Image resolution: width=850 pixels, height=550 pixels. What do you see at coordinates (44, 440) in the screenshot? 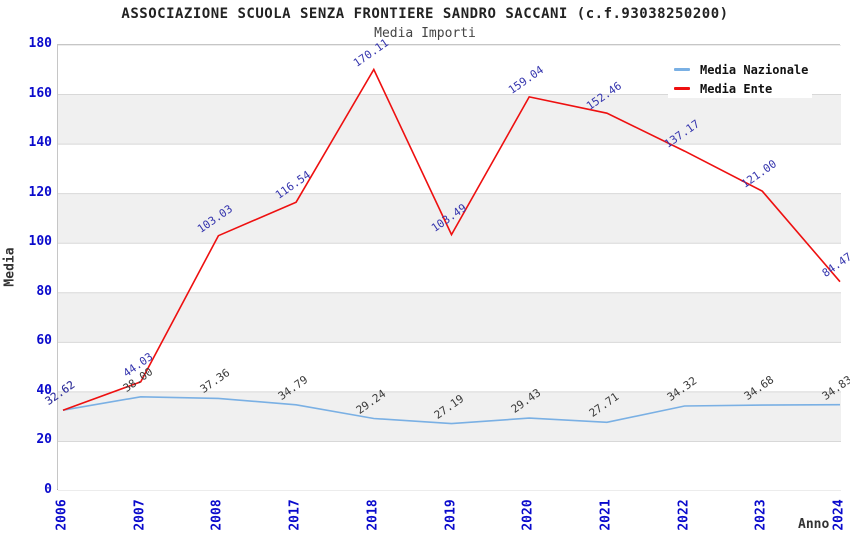
I see `y-tick-label: 20` at bounding box center [44, 440].